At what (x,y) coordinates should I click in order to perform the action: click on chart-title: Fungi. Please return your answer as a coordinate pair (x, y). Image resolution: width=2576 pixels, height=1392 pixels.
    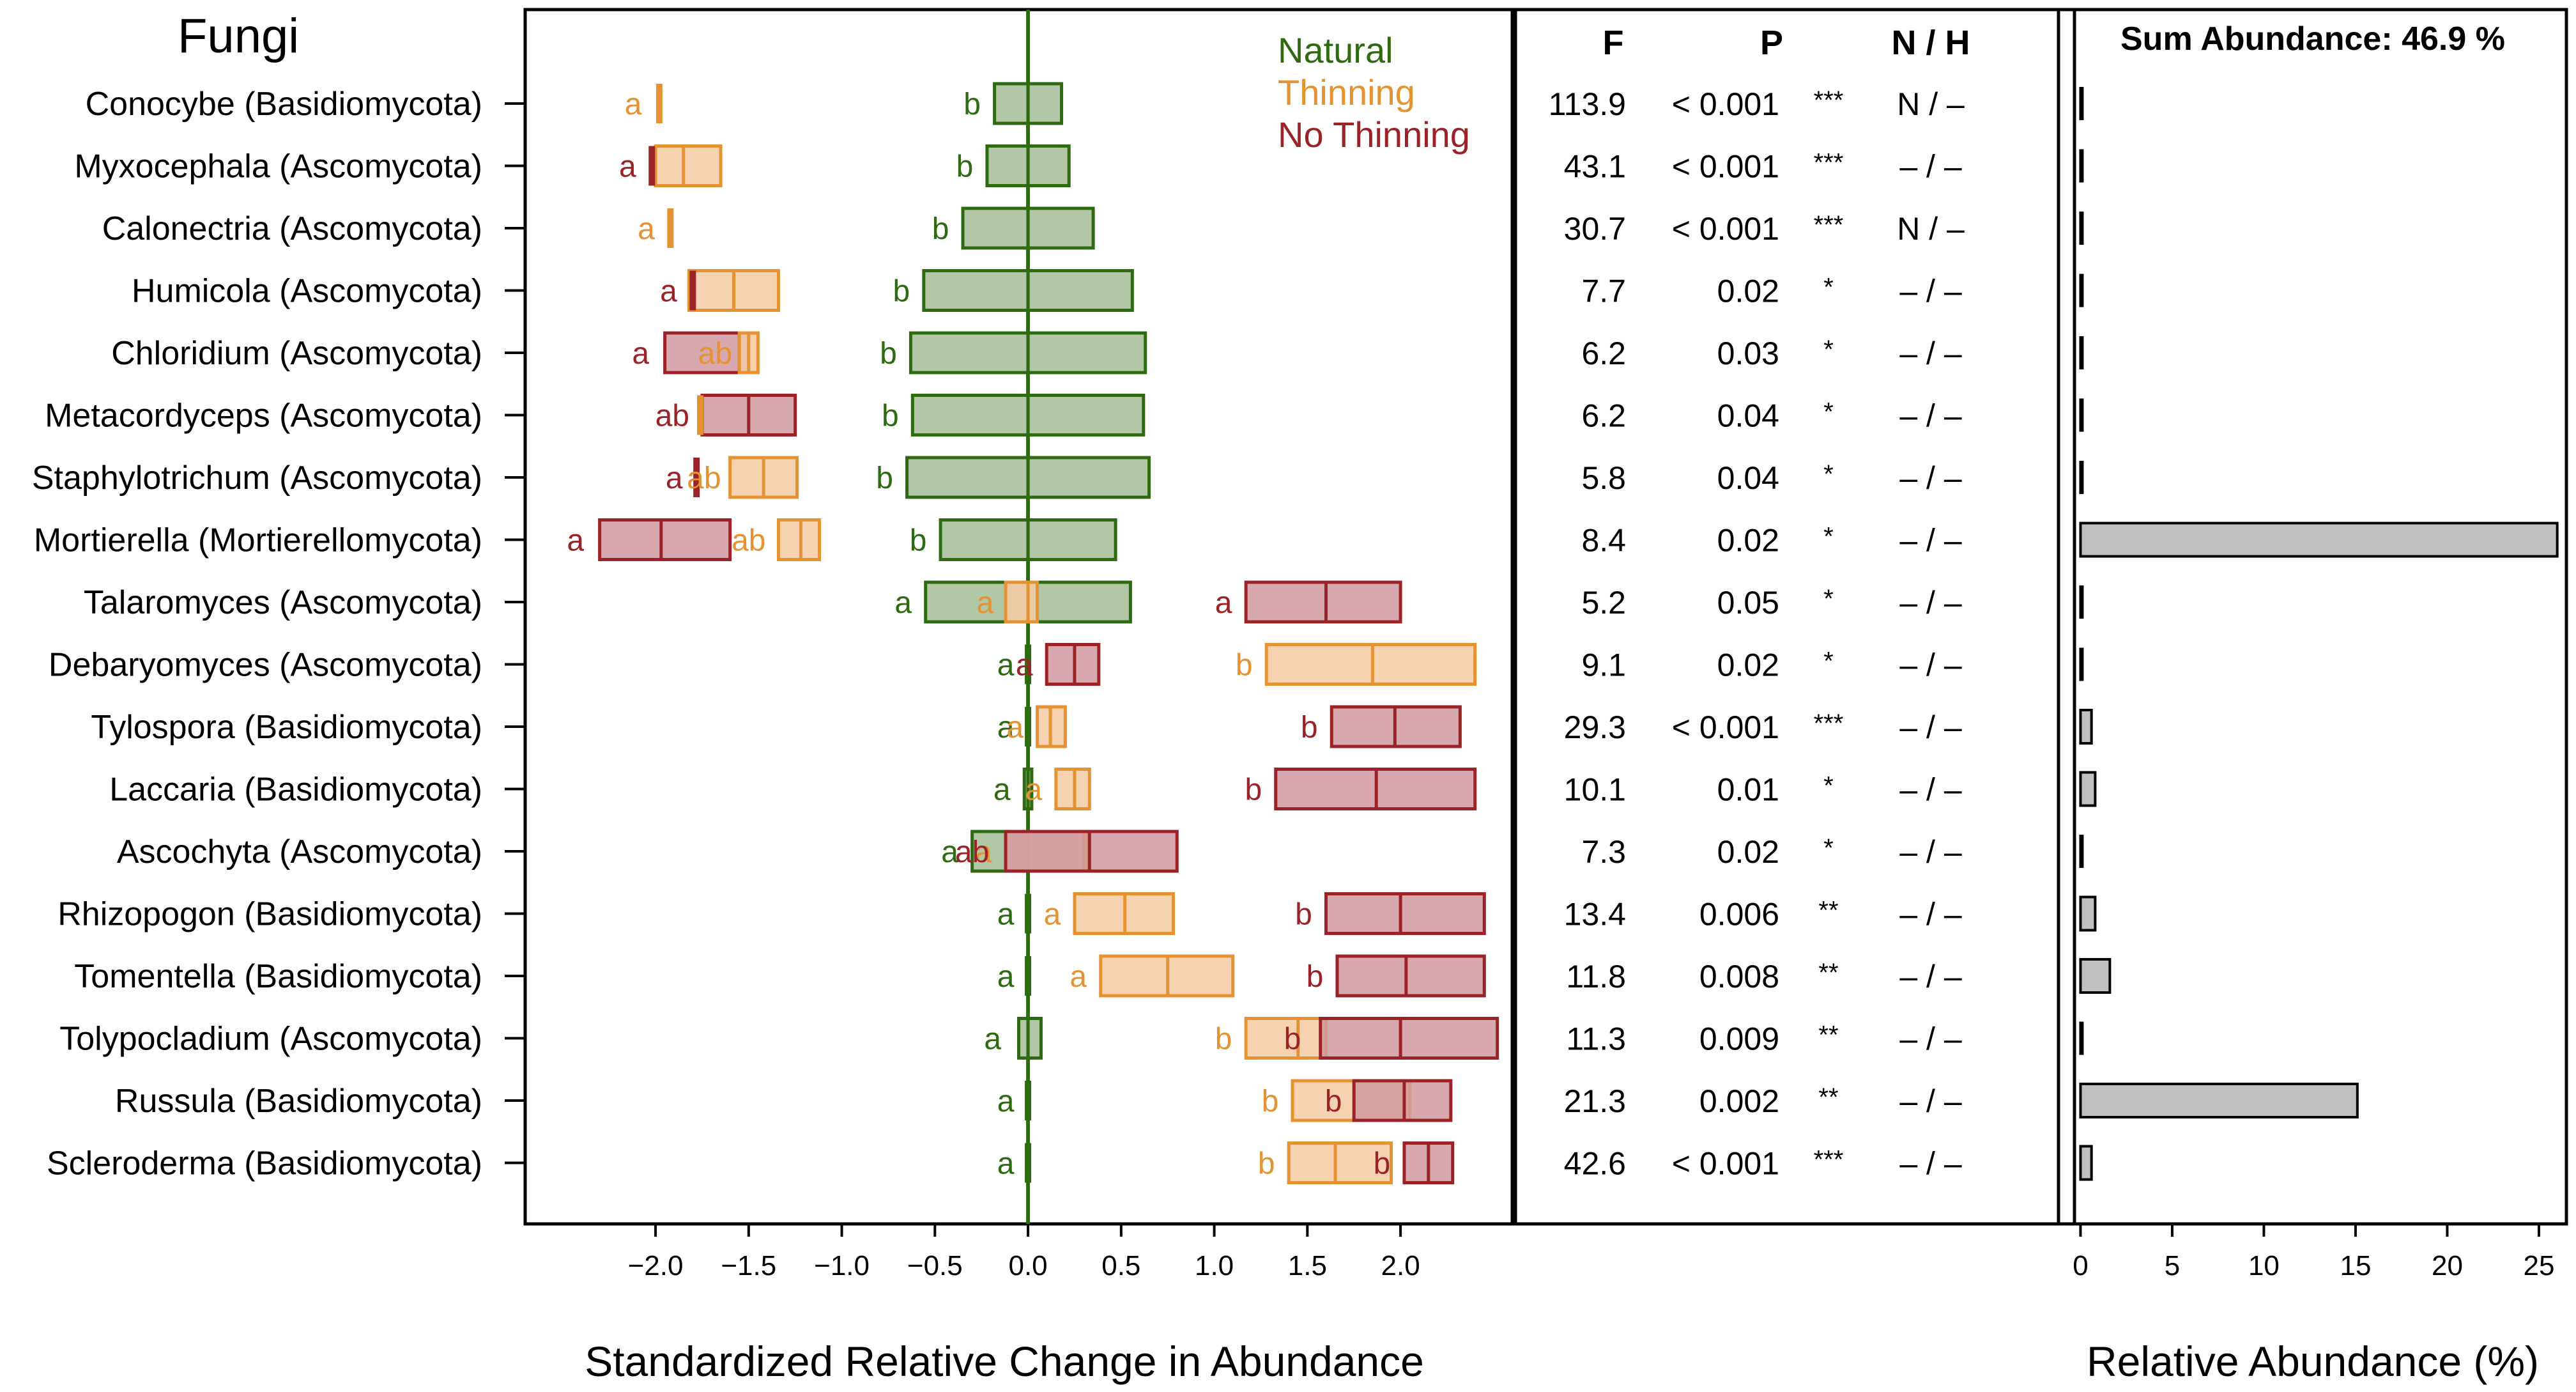
    Looking at the image, I should click on (238, 36).